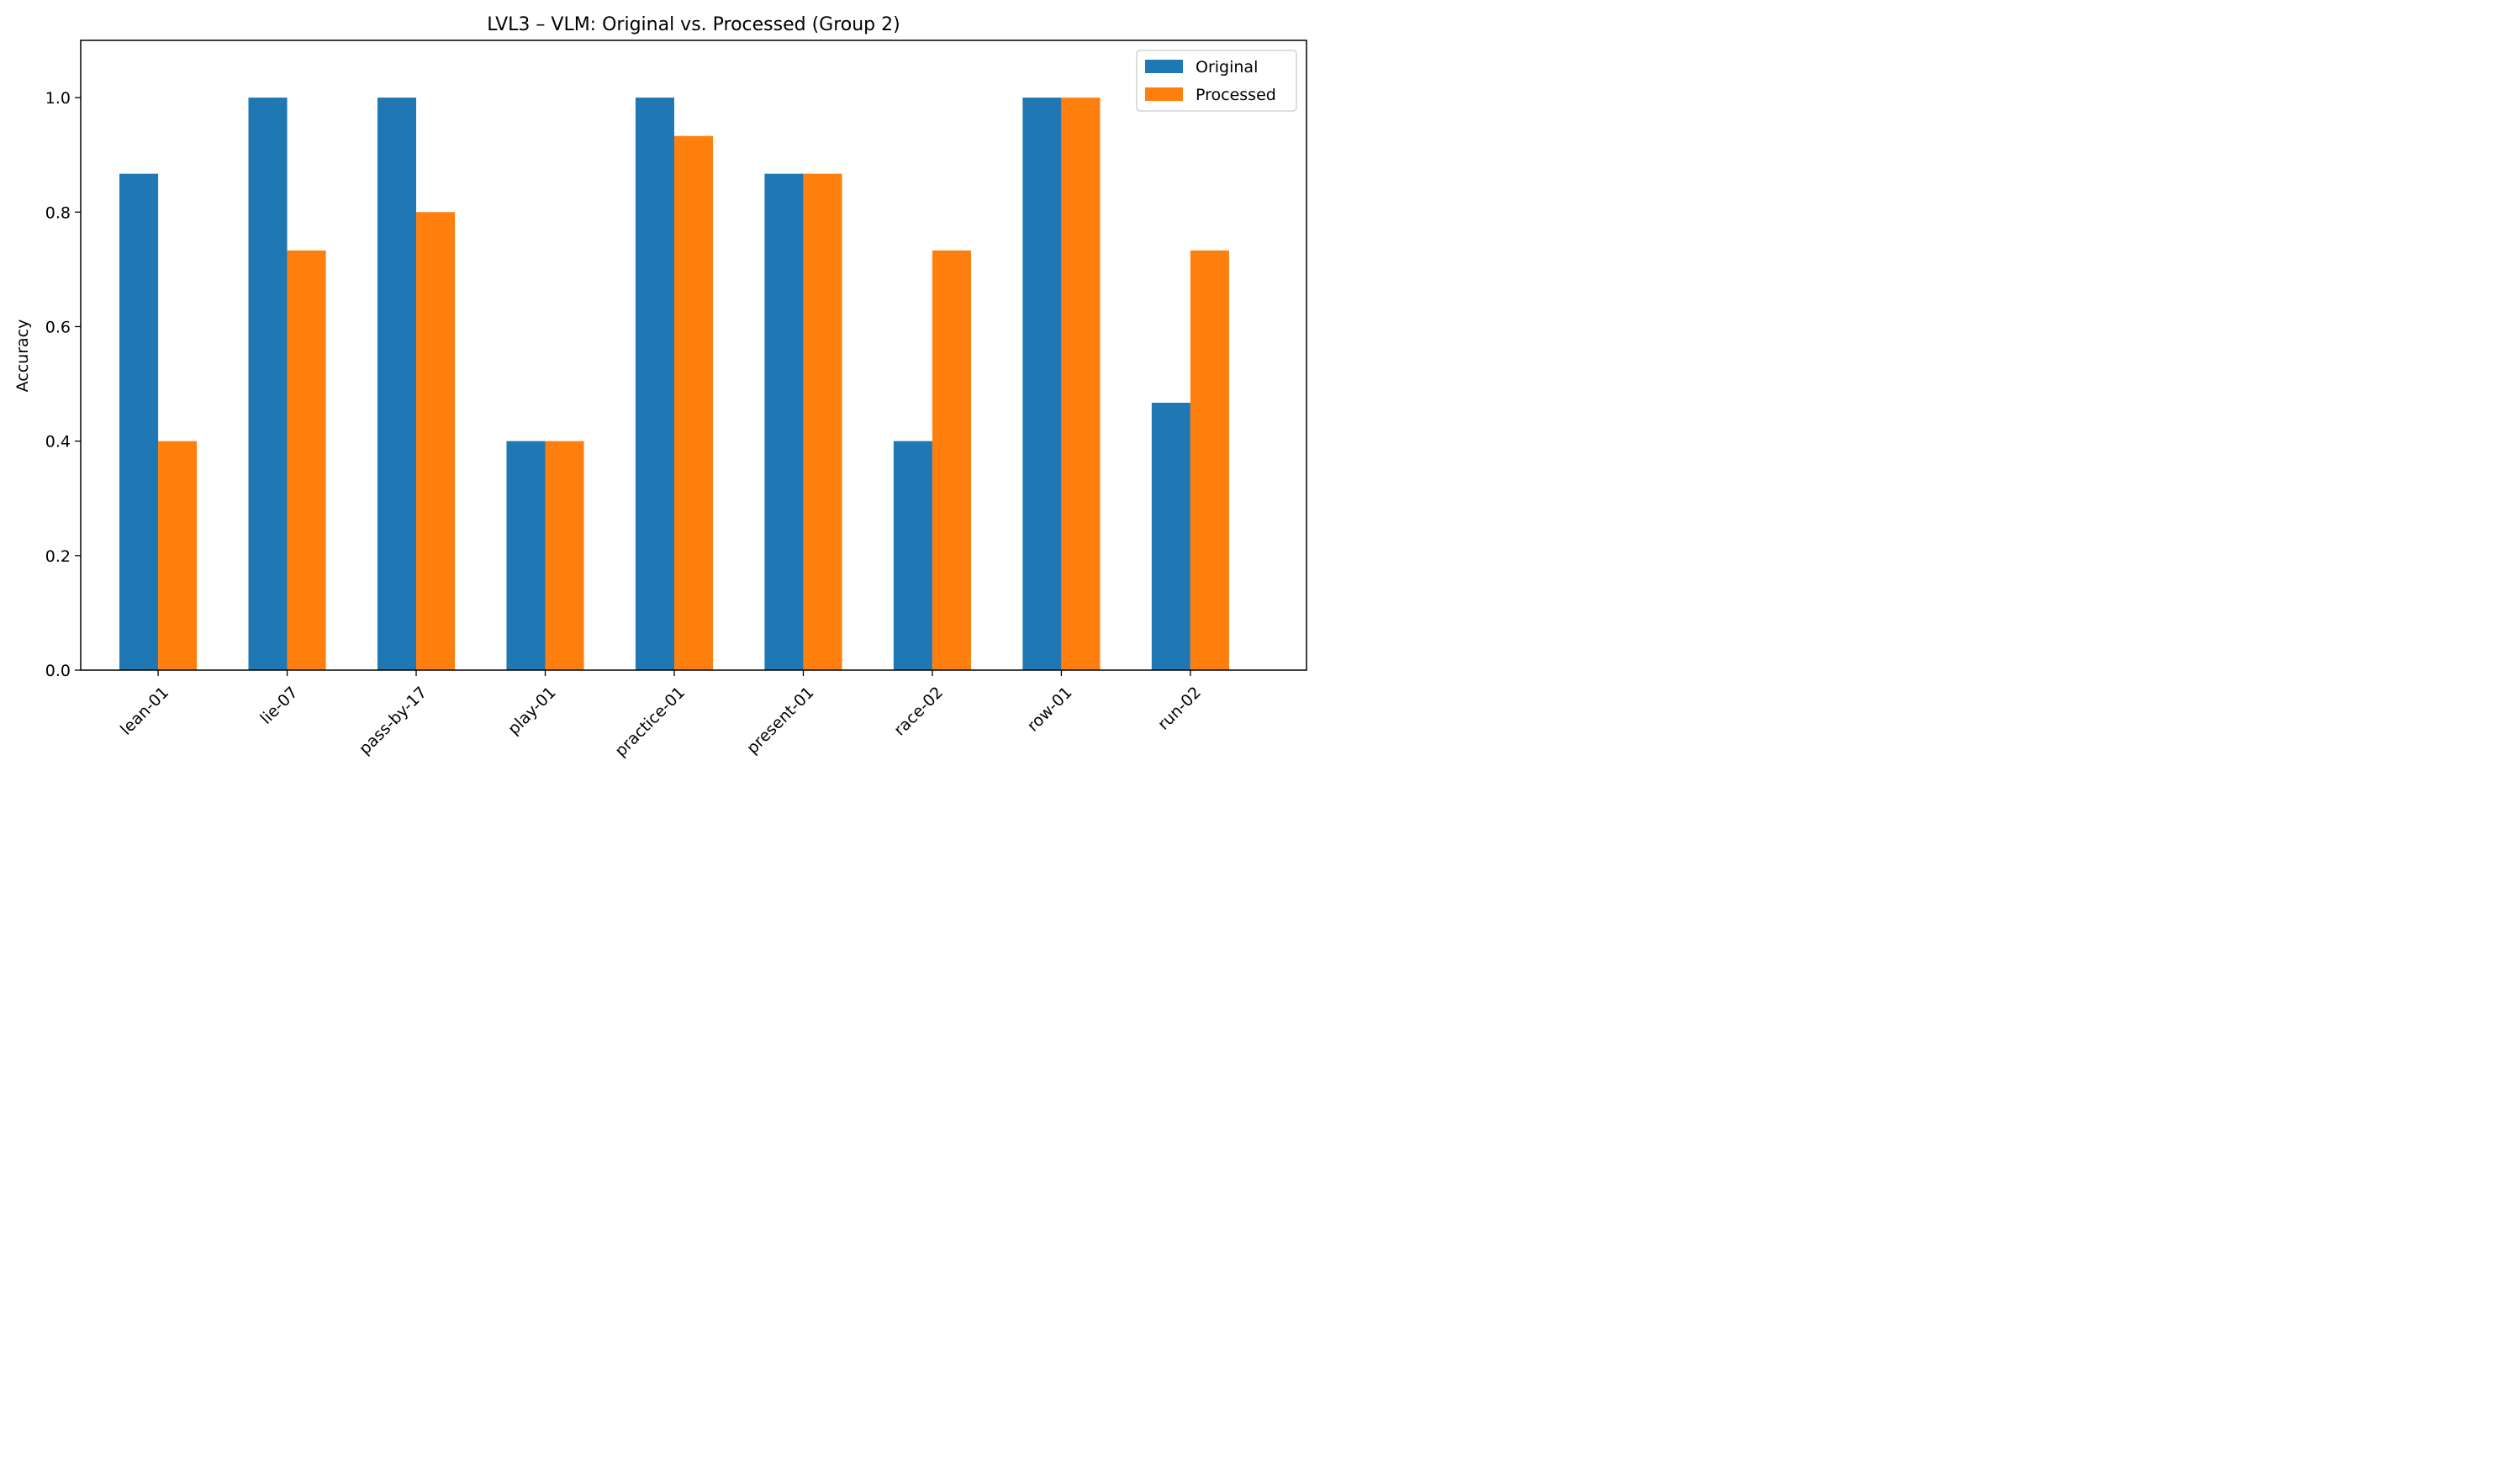  Describe the element at coordinates (58, 327) in the screenshot. I see `y-tick-label: 0.6` at that location.